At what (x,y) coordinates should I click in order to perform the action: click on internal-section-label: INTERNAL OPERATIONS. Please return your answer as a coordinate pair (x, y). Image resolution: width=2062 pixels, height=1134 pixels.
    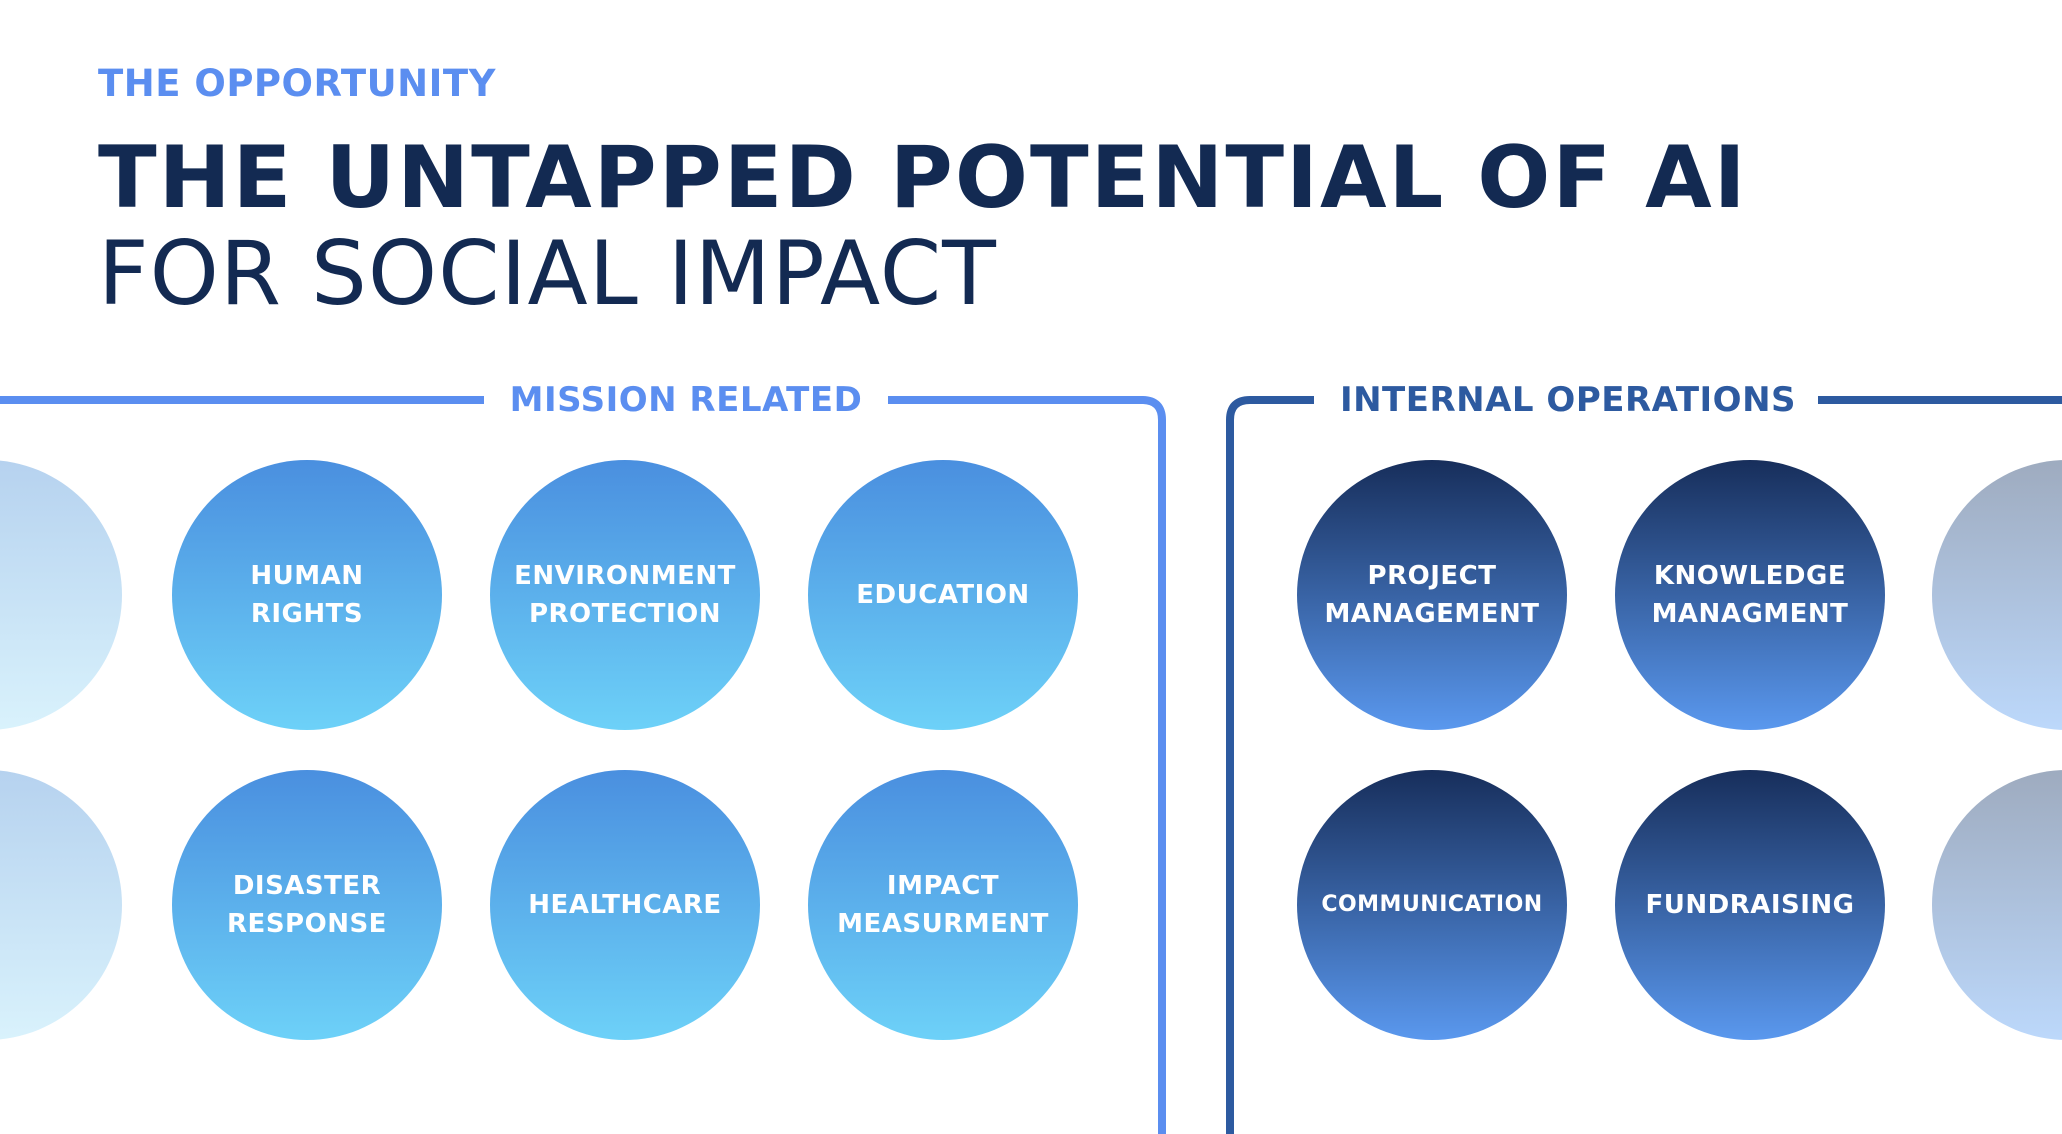
    Looking at the image, I should click on (1568, 400).